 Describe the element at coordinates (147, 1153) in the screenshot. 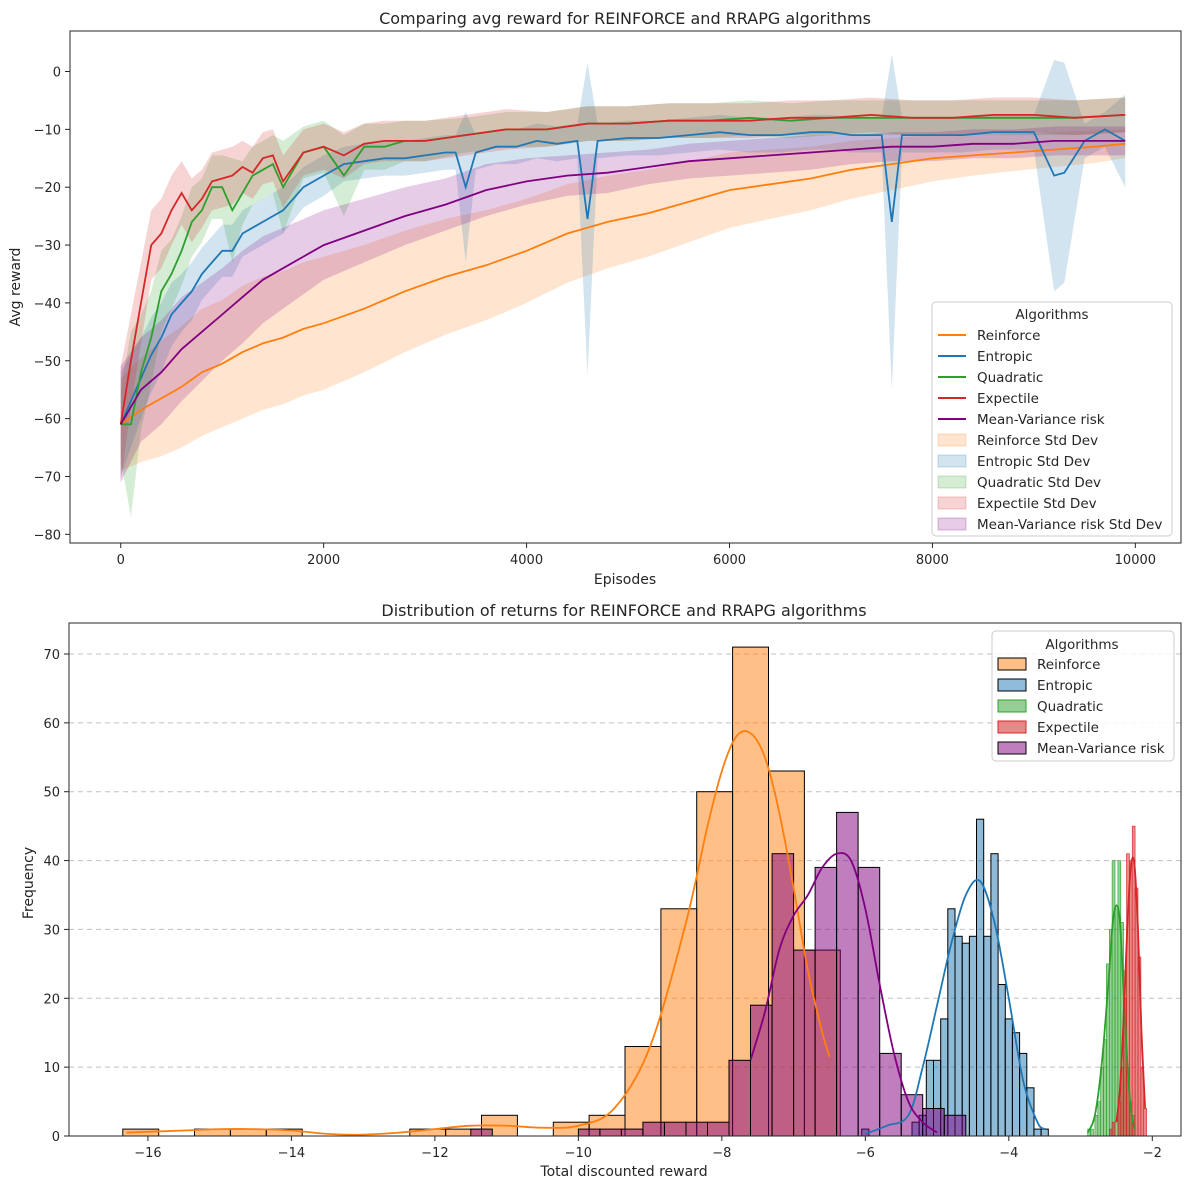

I see `x-tick-label: −16` at that location.